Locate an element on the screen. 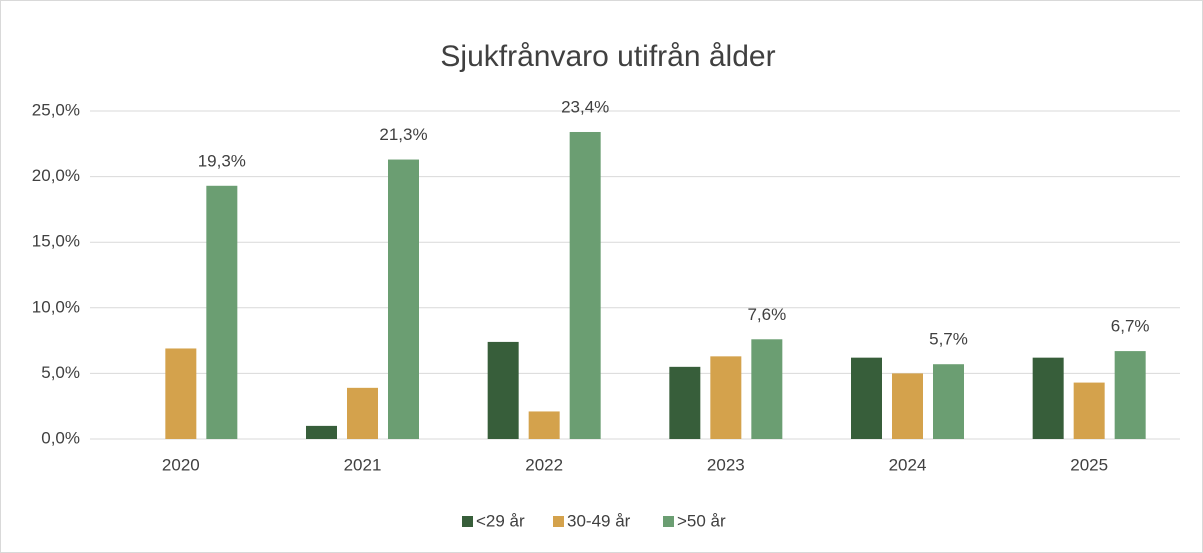 The height and width of the screenshot is (553, 1203). x-tick-label: 2022 is located at coordinates (544, 464).